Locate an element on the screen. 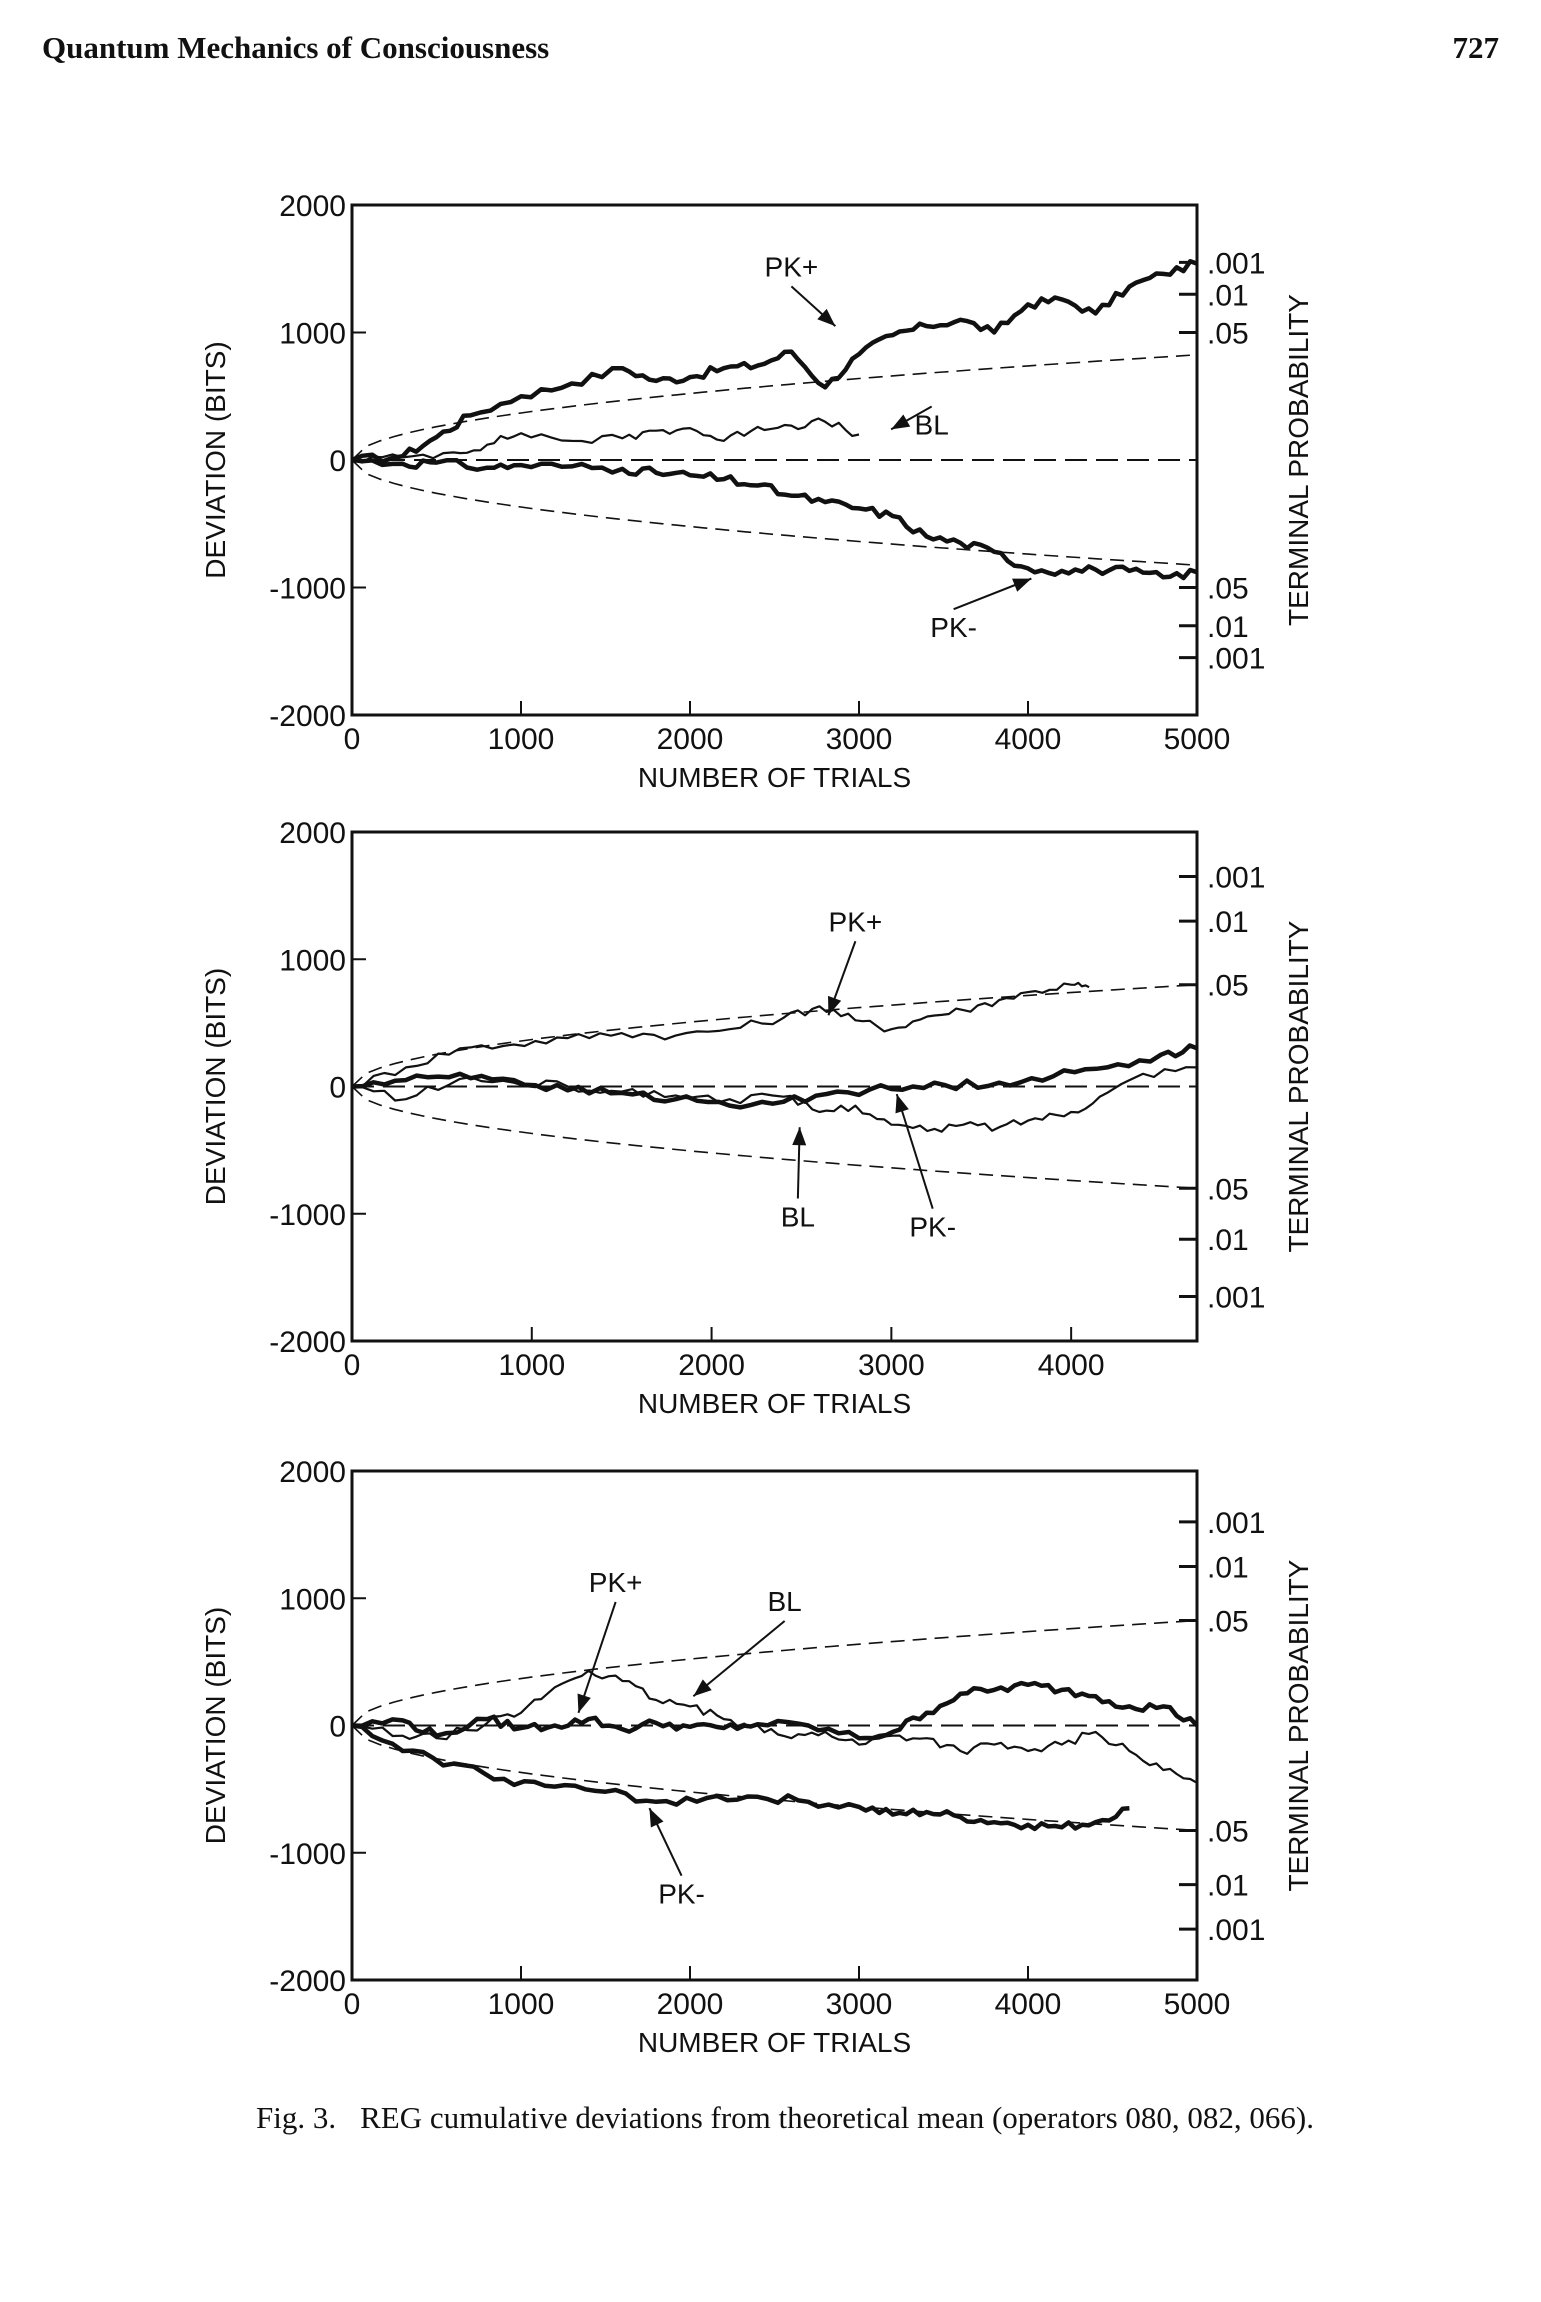 This screenshot has width=1541, height=2302. running-head-title: Quantum Mechanics of Consciousness is located at coordinates (296, 47).